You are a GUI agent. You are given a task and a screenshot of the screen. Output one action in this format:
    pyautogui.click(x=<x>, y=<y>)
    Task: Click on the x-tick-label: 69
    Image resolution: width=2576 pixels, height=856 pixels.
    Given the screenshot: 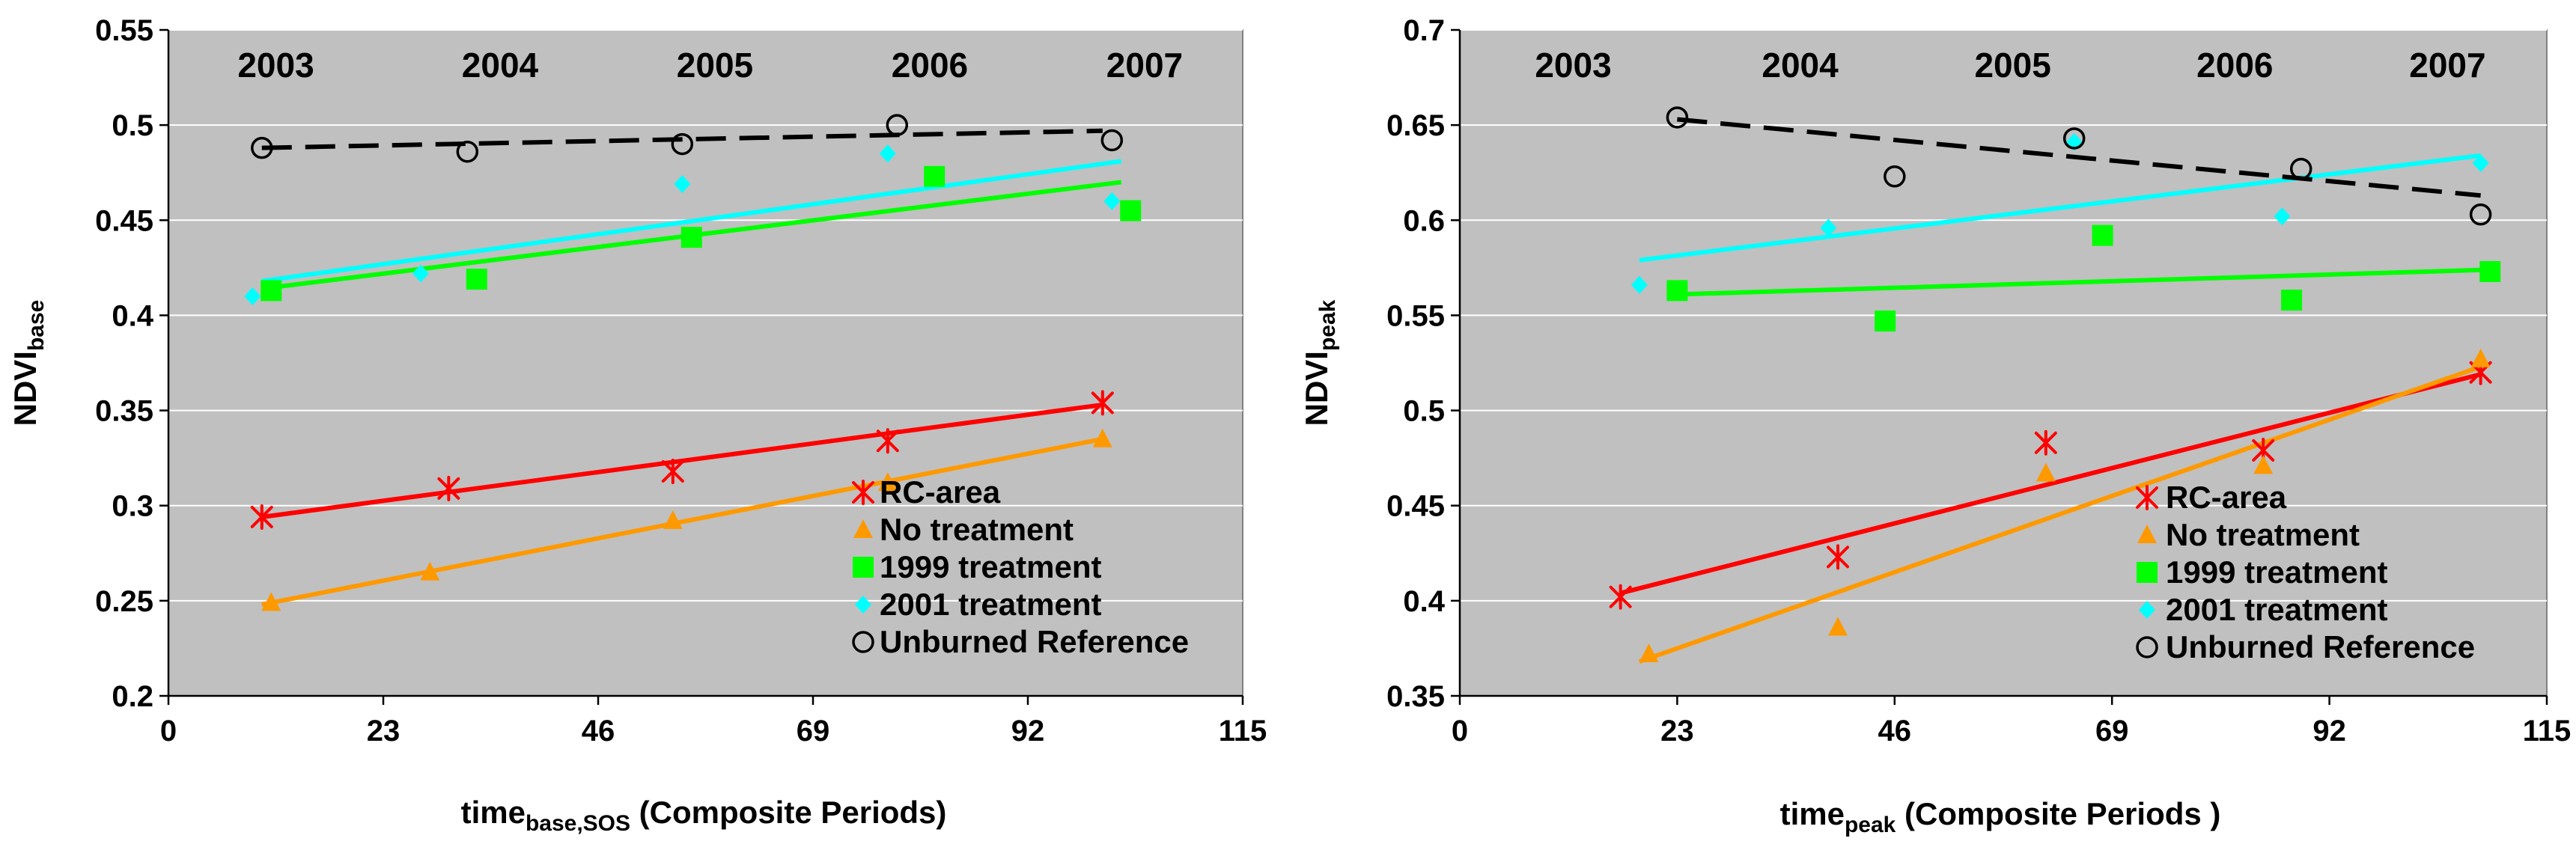 What is the action you would take?
    pyautogui.click(x=814, y=731)
    